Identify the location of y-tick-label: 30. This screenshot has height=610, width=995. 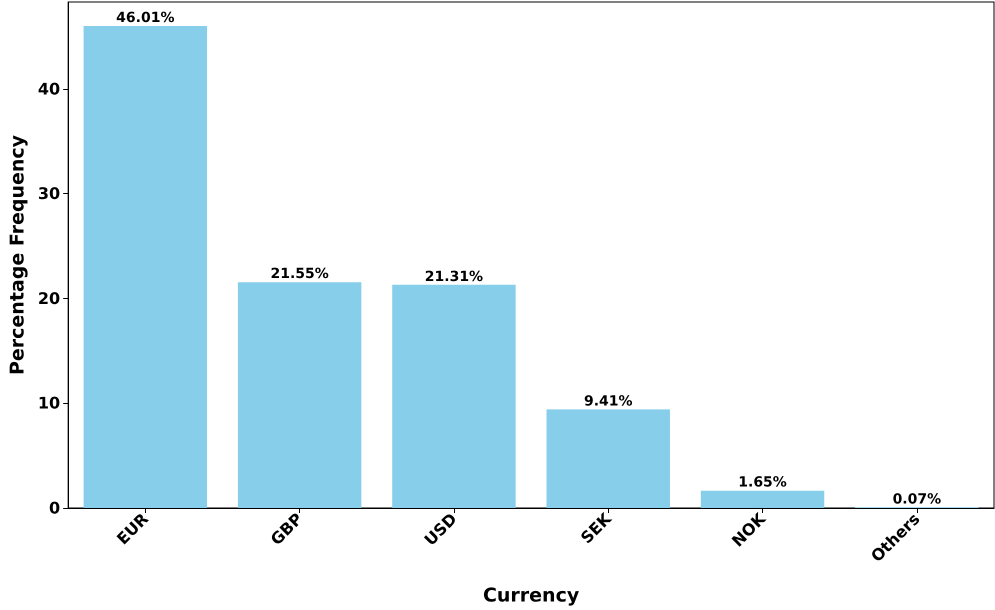
(49, 194).